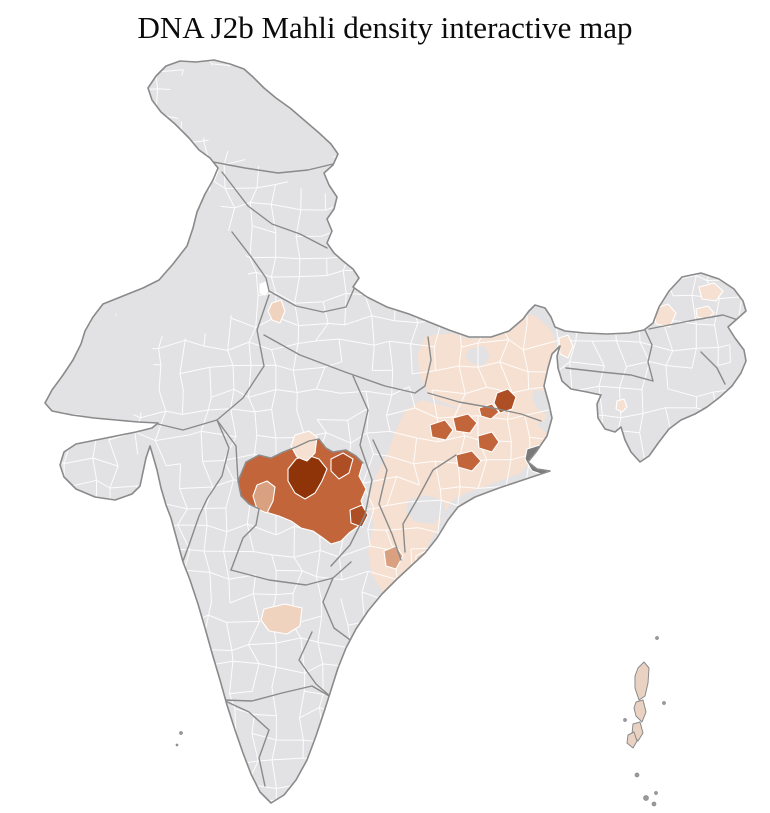 The image size is (770, 813). What do you see at coordinates (487, 370) in the screenshot?
I see `region-bihar-low-density` at bounding box center [487, 370].